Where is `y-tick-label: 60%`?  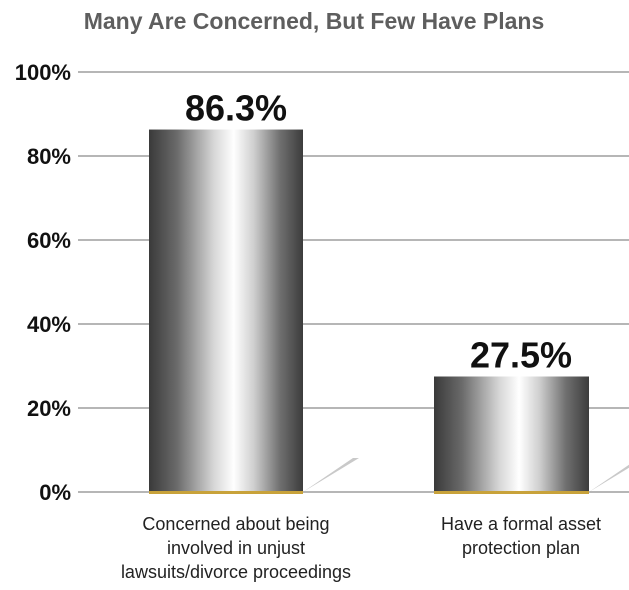
y-tick-label: 60% is located at coordinates (49, 240).